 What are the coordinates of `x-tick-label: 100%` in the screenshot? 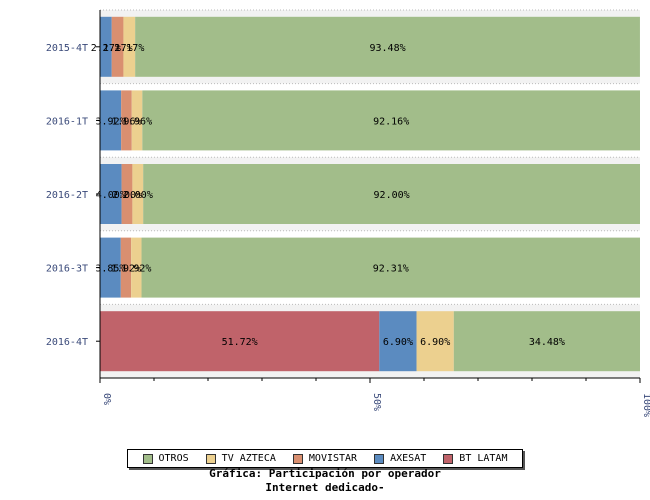 It's located at (645, 405).